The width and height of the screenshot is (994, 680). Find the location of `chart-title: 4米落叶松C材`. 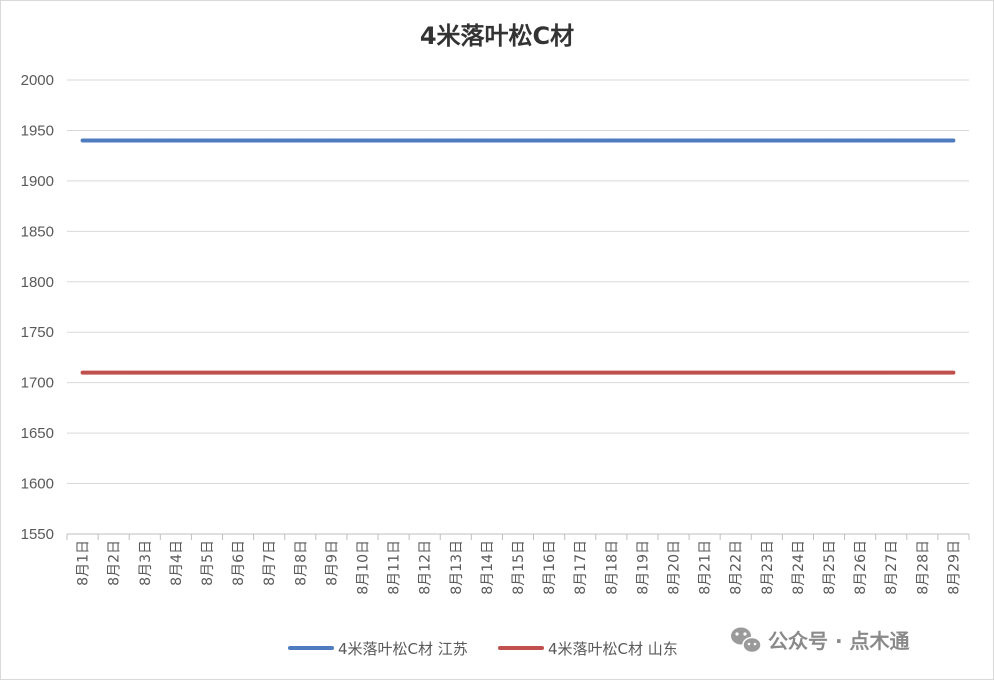

chart-title: 4米落叶松C材 is located at coordinates (497, 36).